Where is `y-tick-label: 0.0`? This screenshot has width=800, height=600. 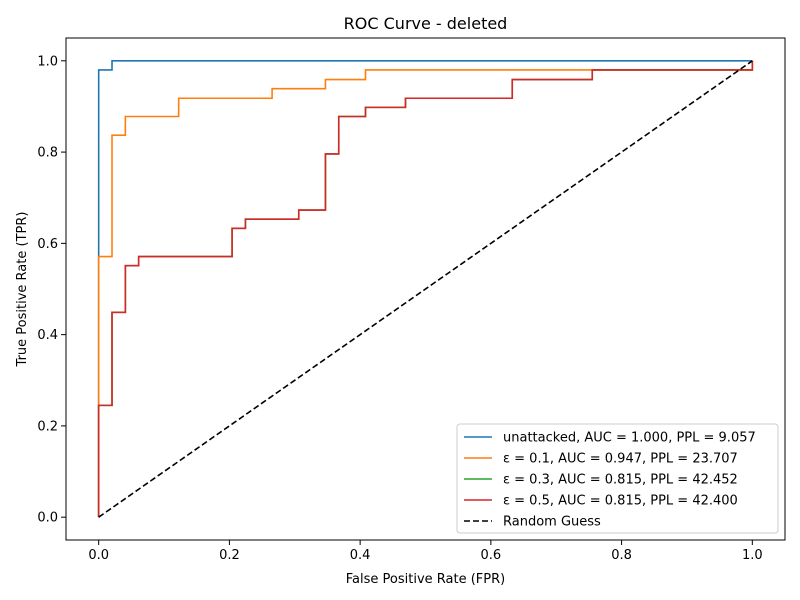
y-tick-label: 0.0 is located at coordinates (47, 518).